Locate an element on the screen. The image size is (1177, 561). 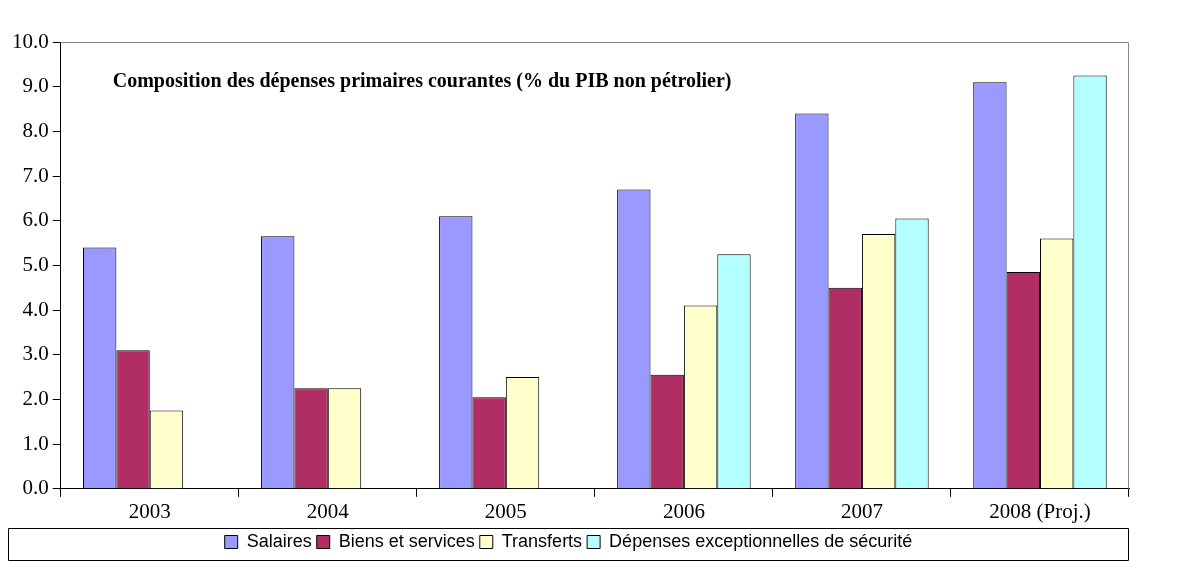
x-tick-label: 2004 is located at coordinates (328, 510).